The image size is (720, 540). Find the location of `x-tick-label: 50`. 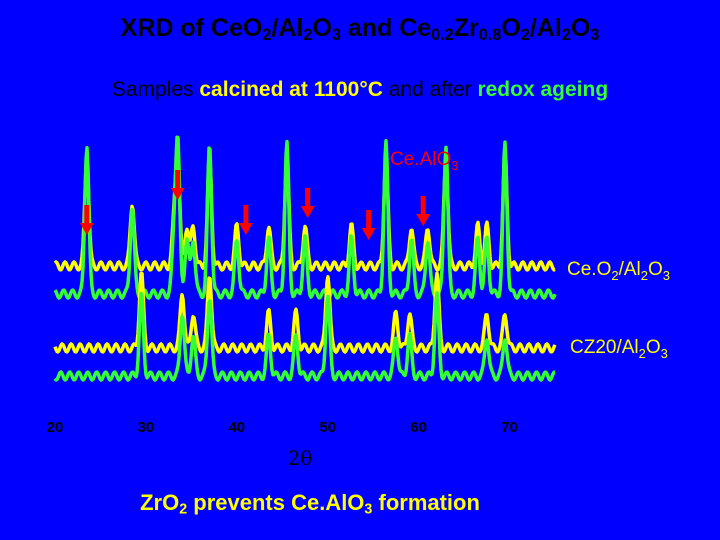

x-tick-label: 50 is located at coordinates (327, 427).